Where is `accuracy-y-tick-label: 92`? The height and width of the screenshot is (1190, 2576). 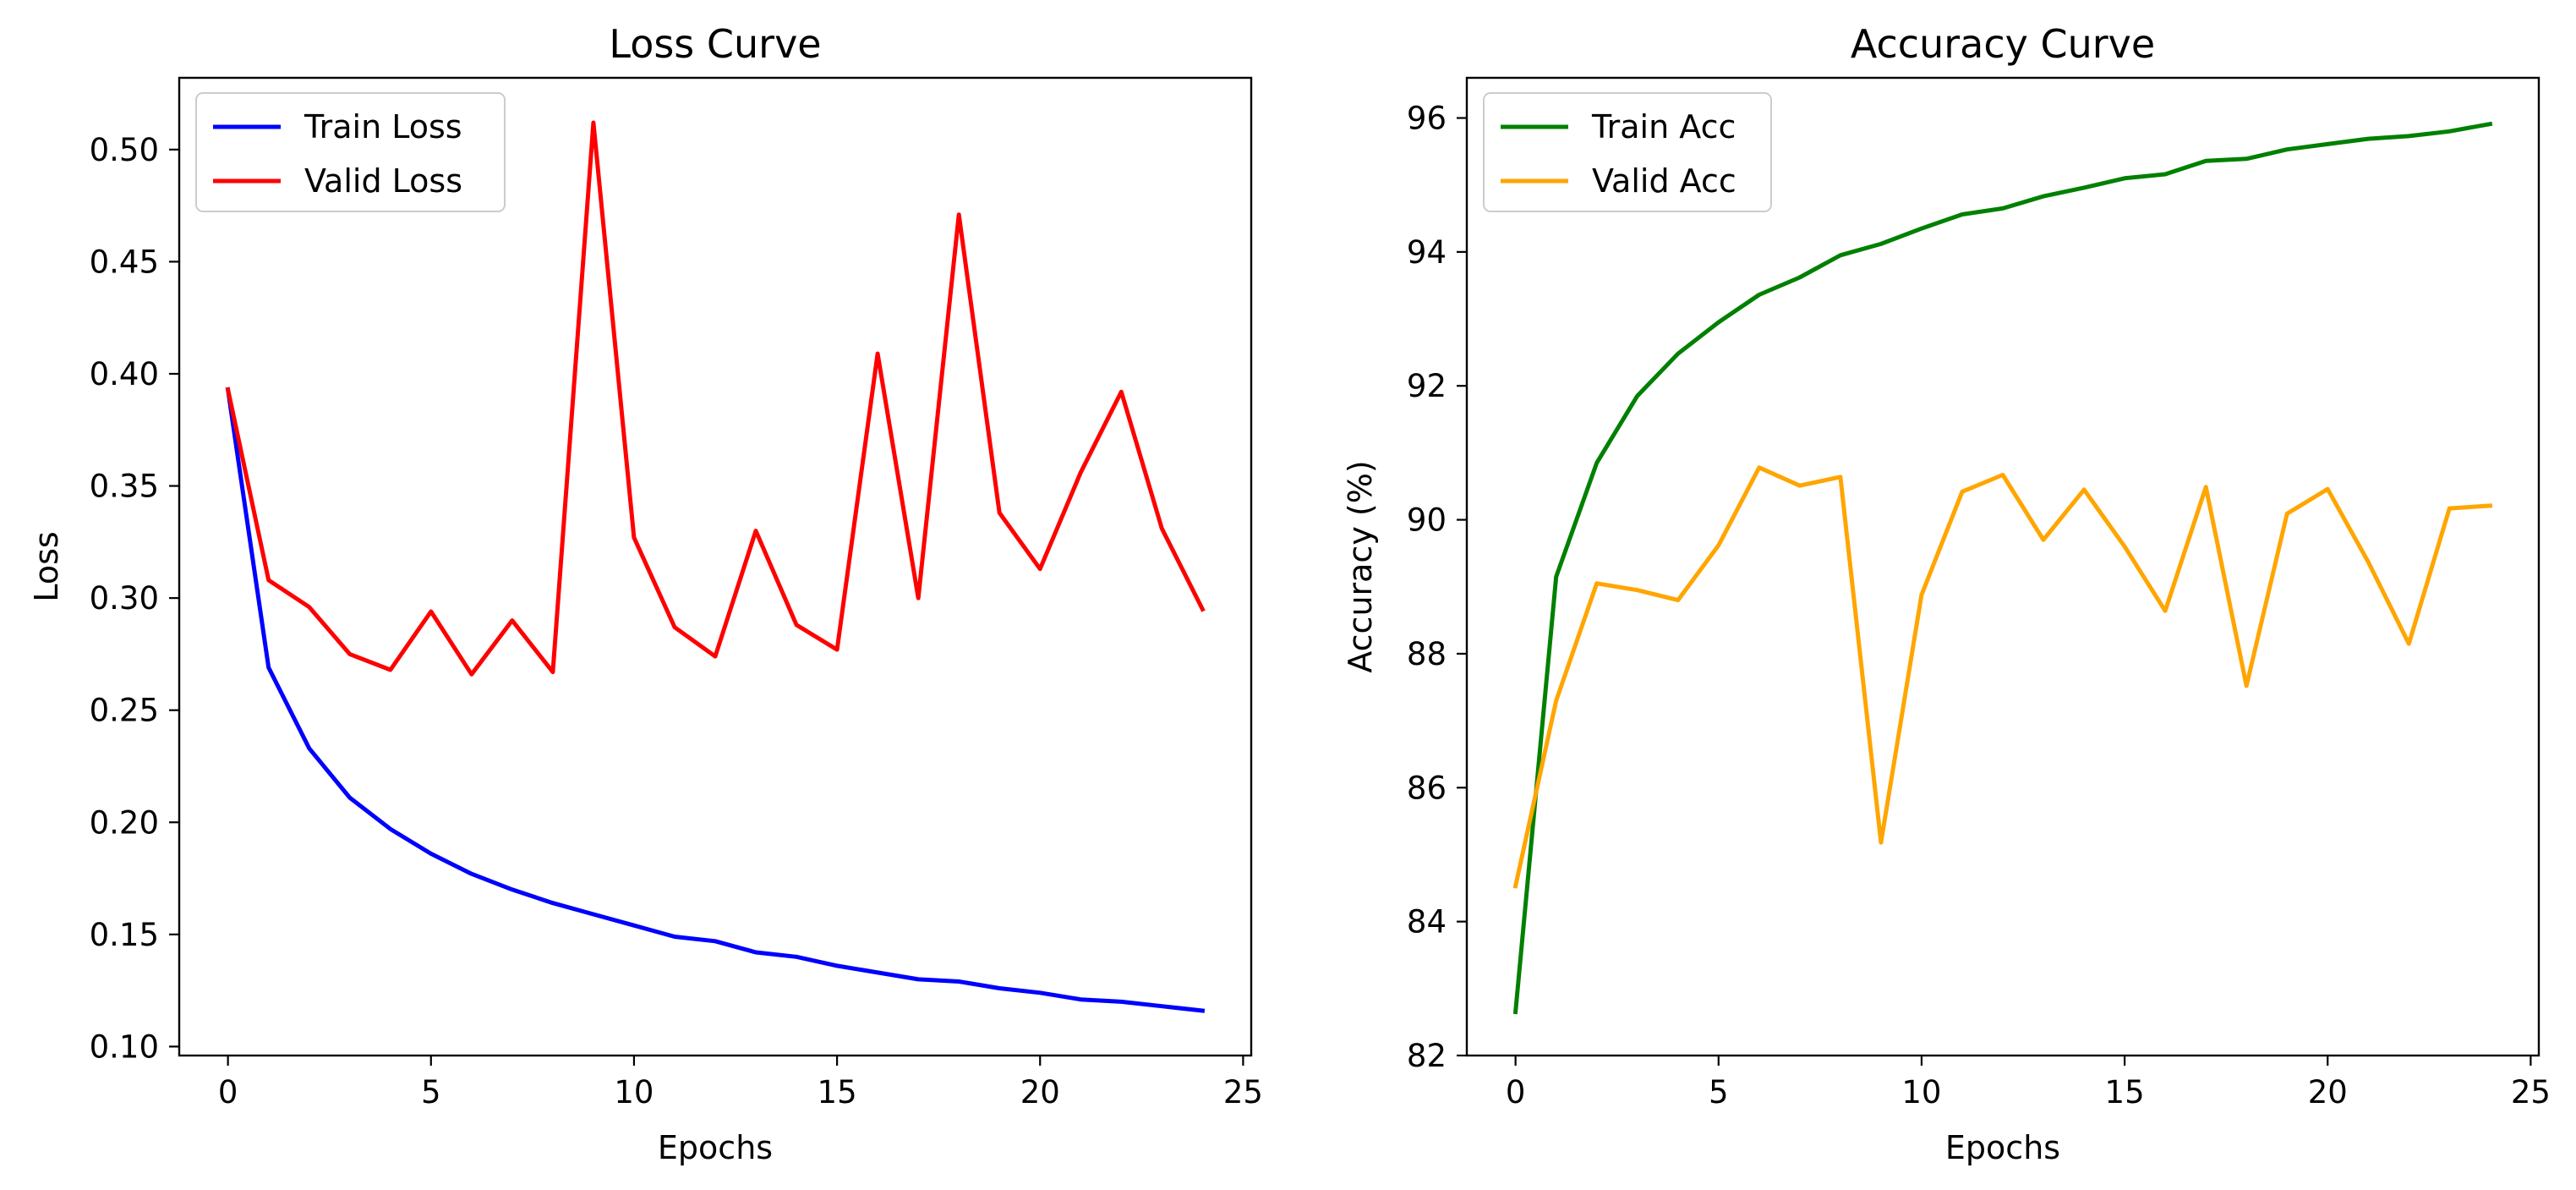 accuracy-y-tick-label: 92 is located at coordinates (1427, 386).